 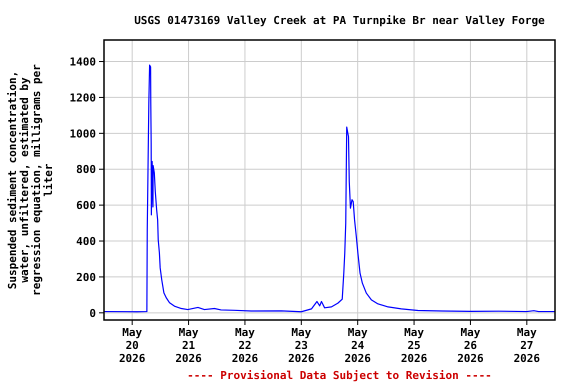 I want to click on y-tick-label: 1000, so click(x=83, y=133).